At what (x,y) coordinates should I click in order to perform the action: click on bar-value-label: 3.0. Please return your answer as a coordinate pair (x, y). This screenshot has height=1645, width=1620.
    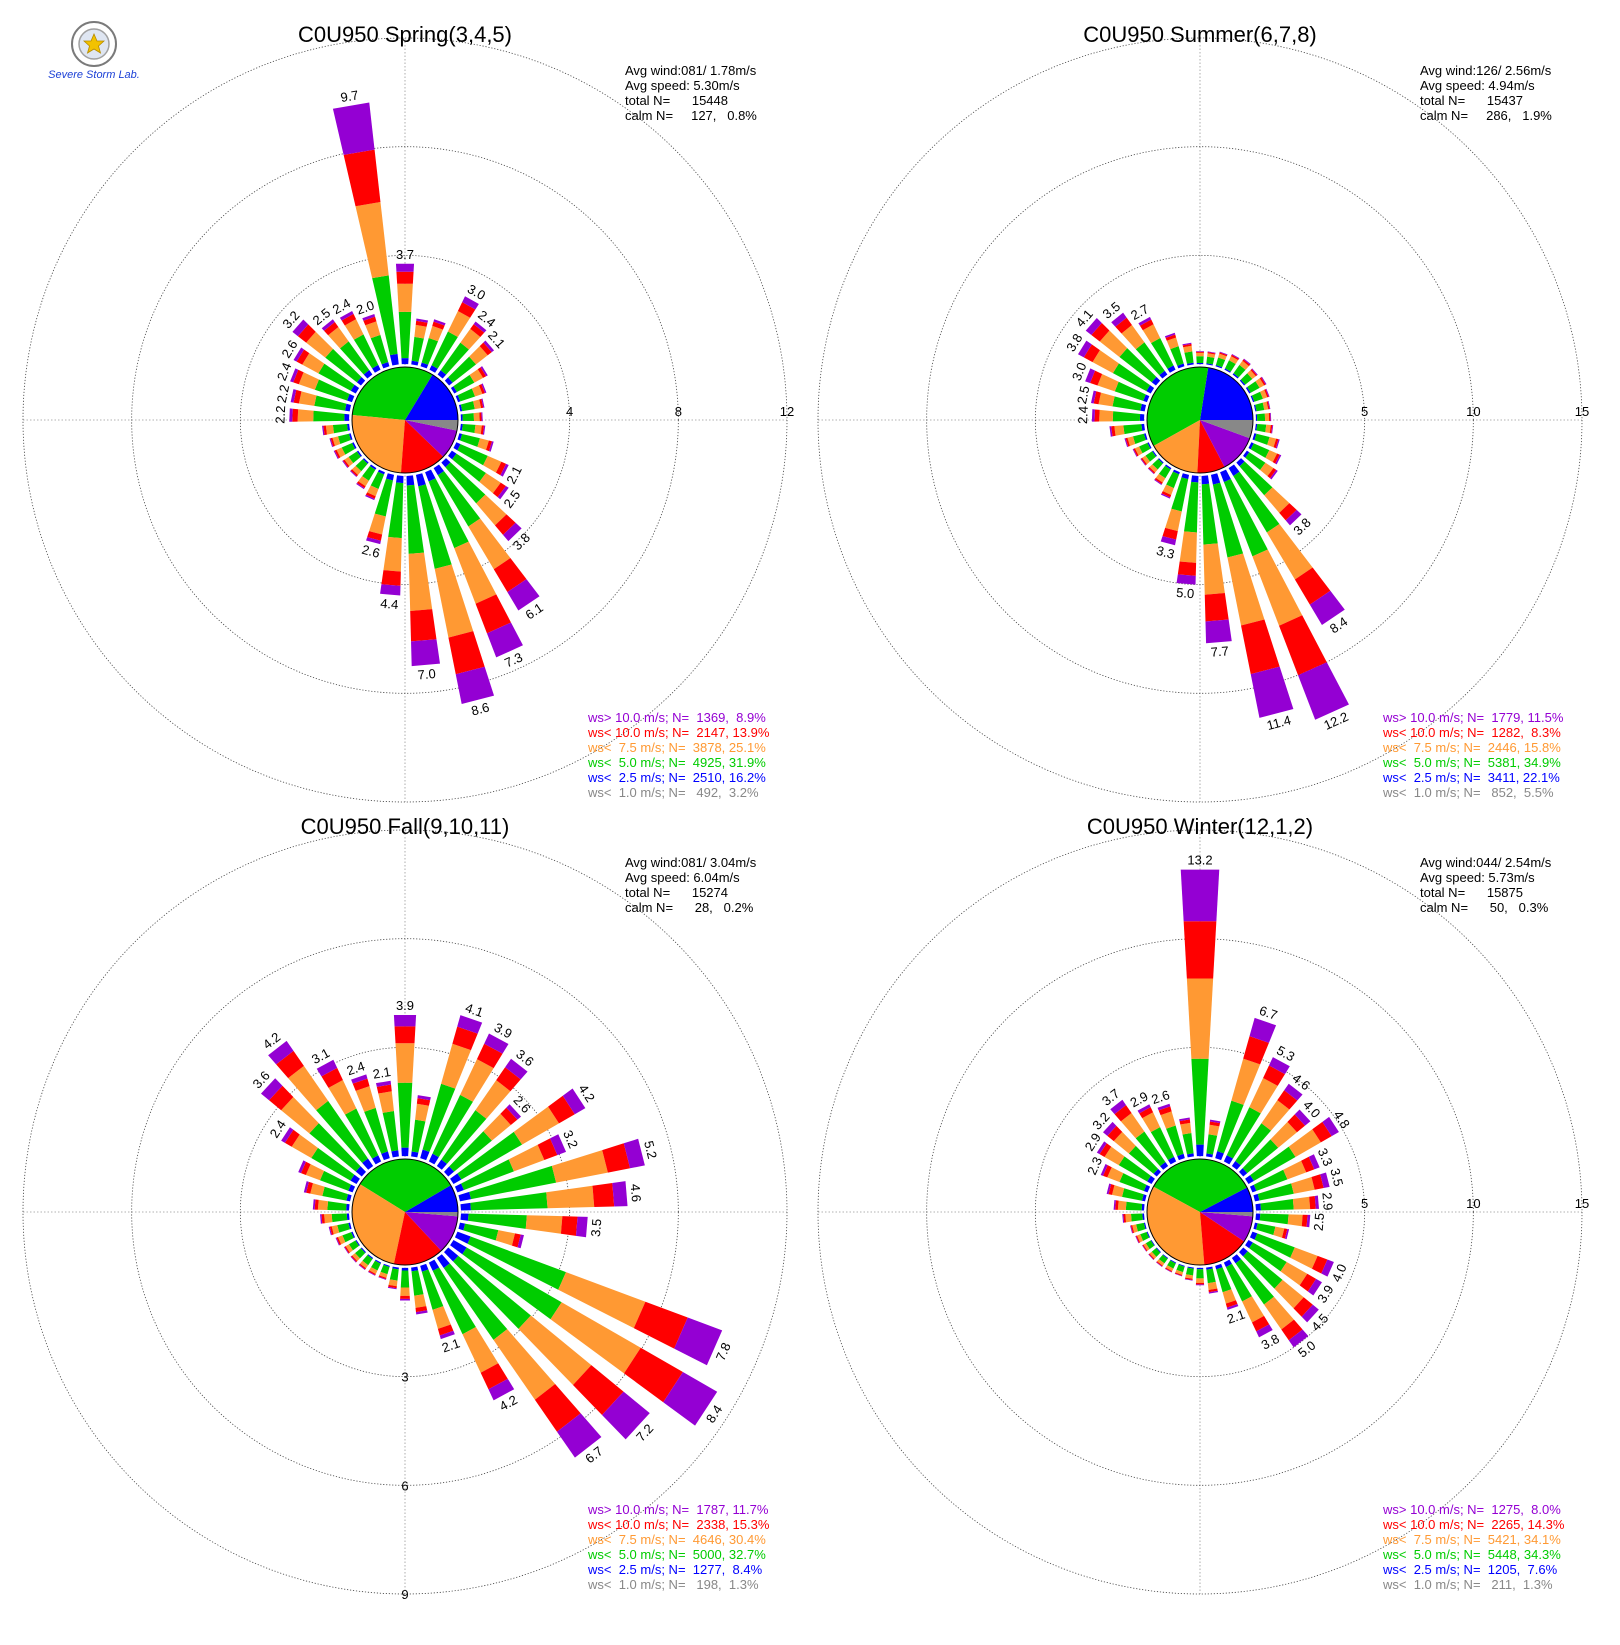
    Looking at the image, I should click on (1079, 371).